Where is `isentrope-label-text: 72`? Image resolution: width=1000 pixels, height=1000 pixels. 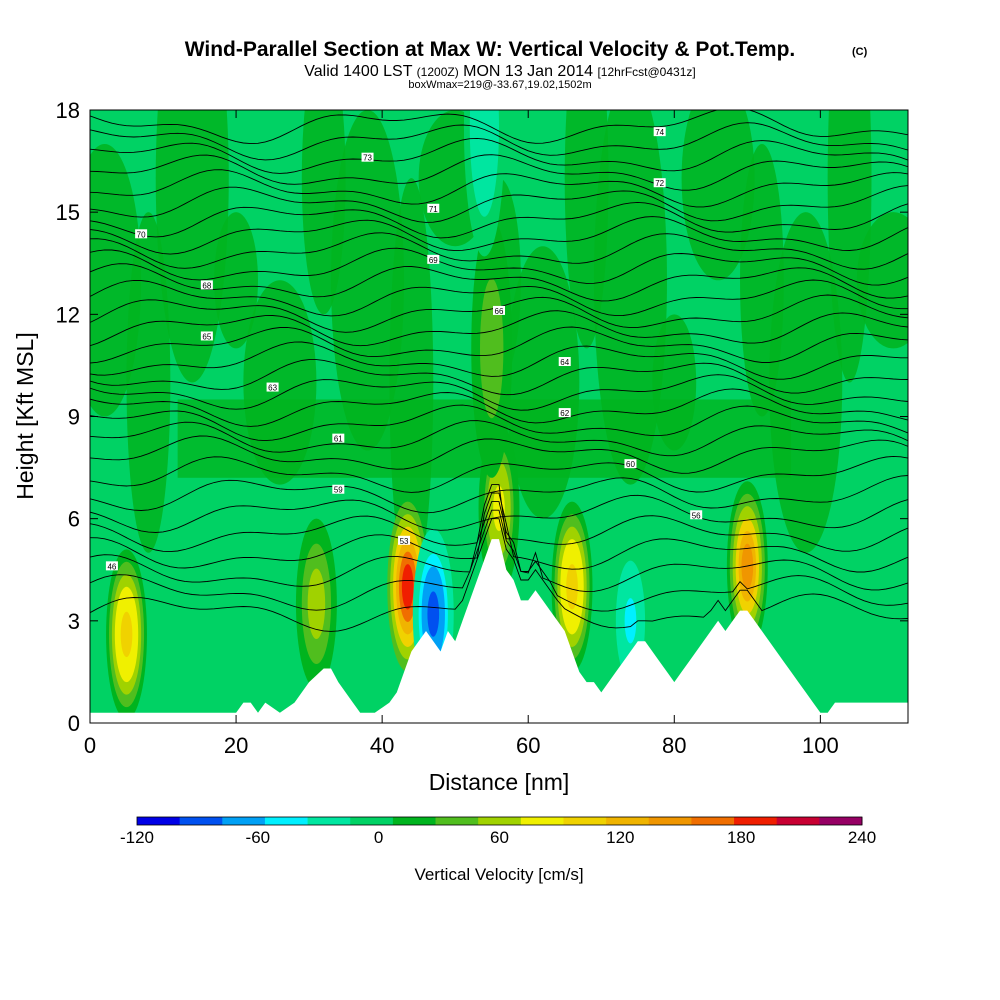
isentrope-label-text: 72 is located at coordinates (659, 183).